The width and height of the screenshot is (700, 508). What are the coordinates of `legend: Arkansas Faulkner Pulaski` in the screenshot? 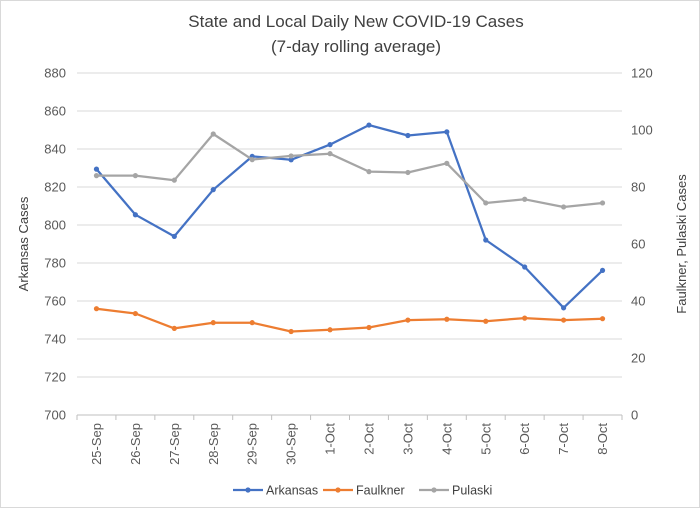 It's located at (362, 491).